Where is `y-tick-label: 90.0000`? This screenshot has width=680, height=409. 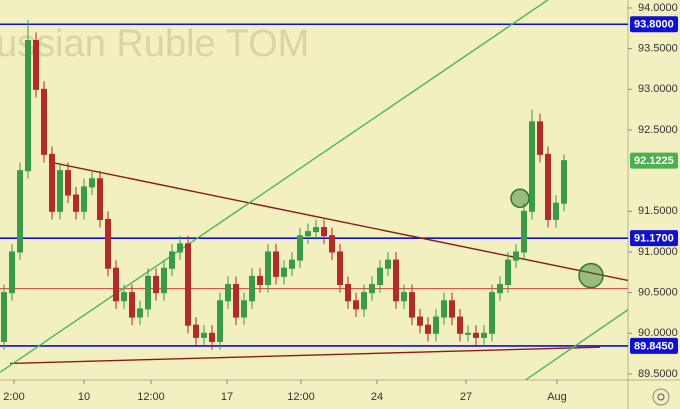 y-tick-label: 90.0000 is located at coordinates (658, 333).